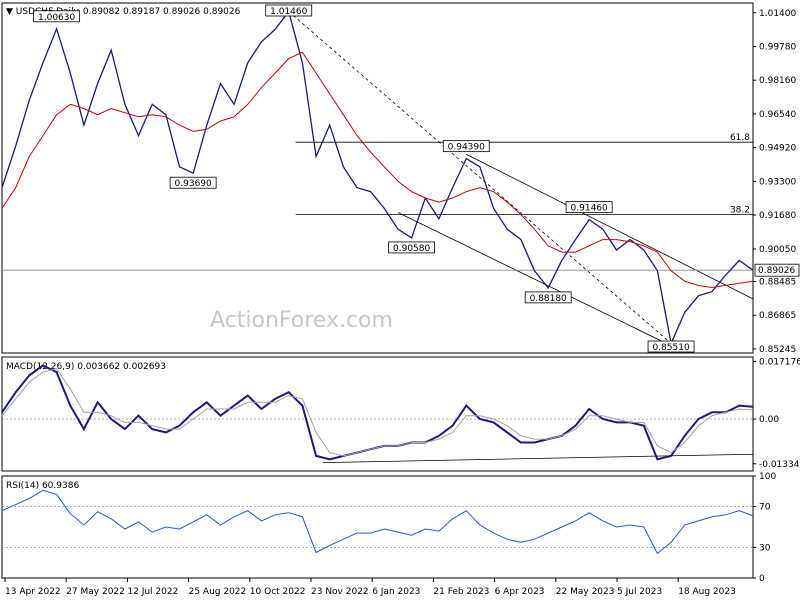  Describe the element at coordinates (777, 283) in the screenshot. I see `price-y-tick-label: 0.88485` at that location.